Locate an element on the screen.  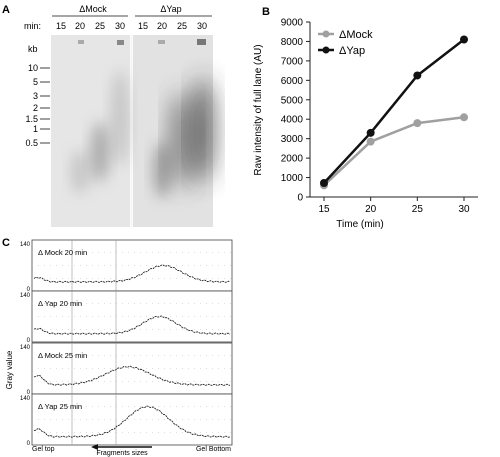
y-tick-label: 5000 is located at coordinates (292, 100).